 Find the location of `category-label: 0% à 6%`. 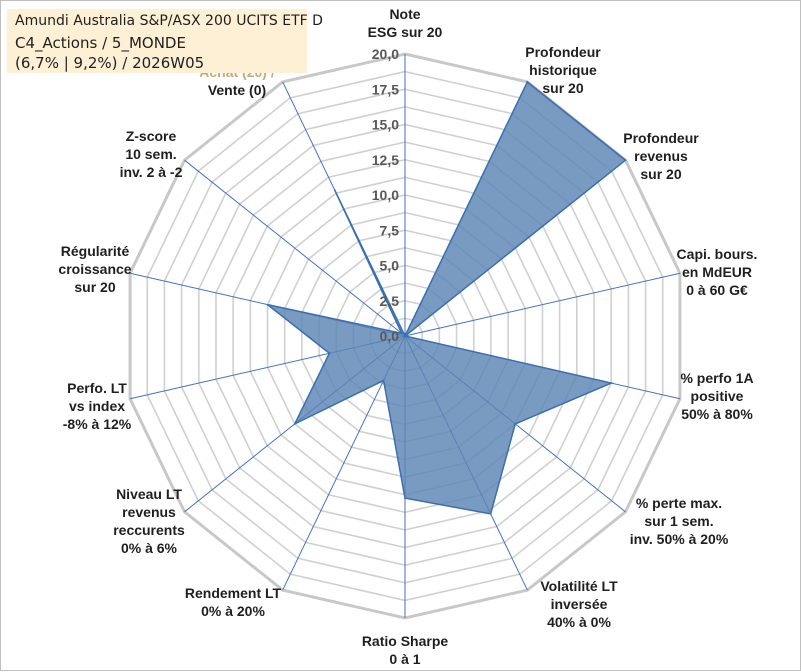

category-label: 0% à 6% is located at coordinates (149, 548).